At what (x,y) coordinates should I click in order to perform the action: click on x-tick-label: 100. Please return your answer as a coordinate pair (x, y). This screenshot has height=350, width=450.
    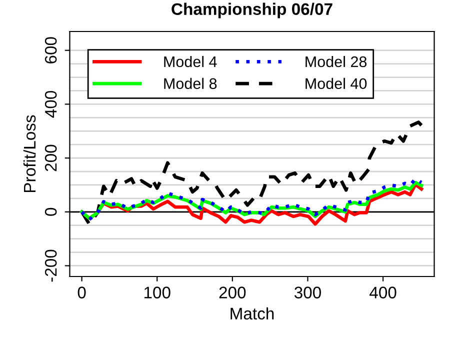
    Looking at the image, I should click on (157, 292).